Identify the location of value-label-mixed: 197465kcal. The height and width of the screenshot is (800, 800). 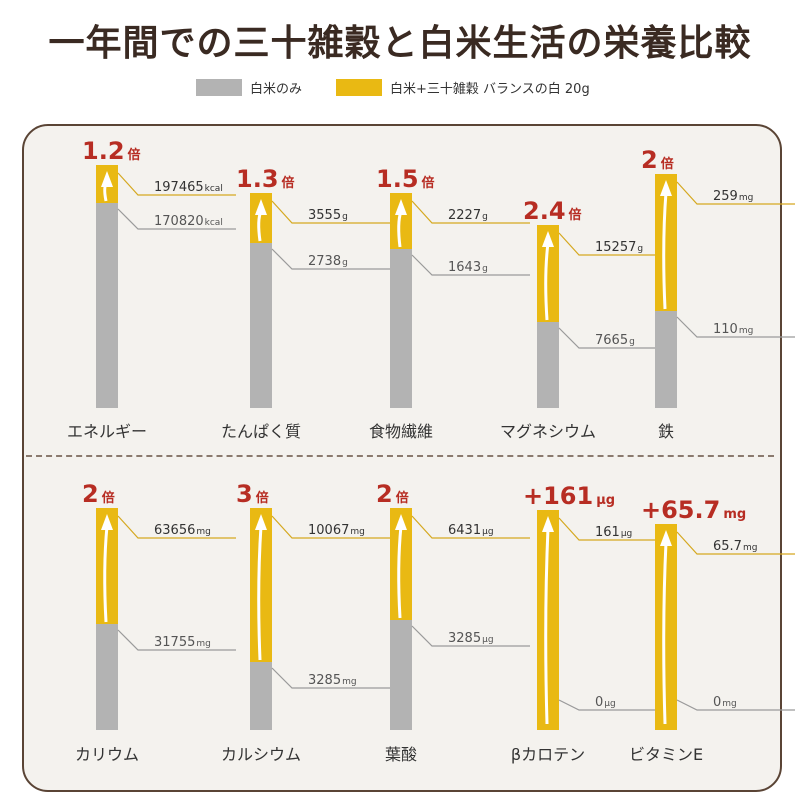
(188, 187).